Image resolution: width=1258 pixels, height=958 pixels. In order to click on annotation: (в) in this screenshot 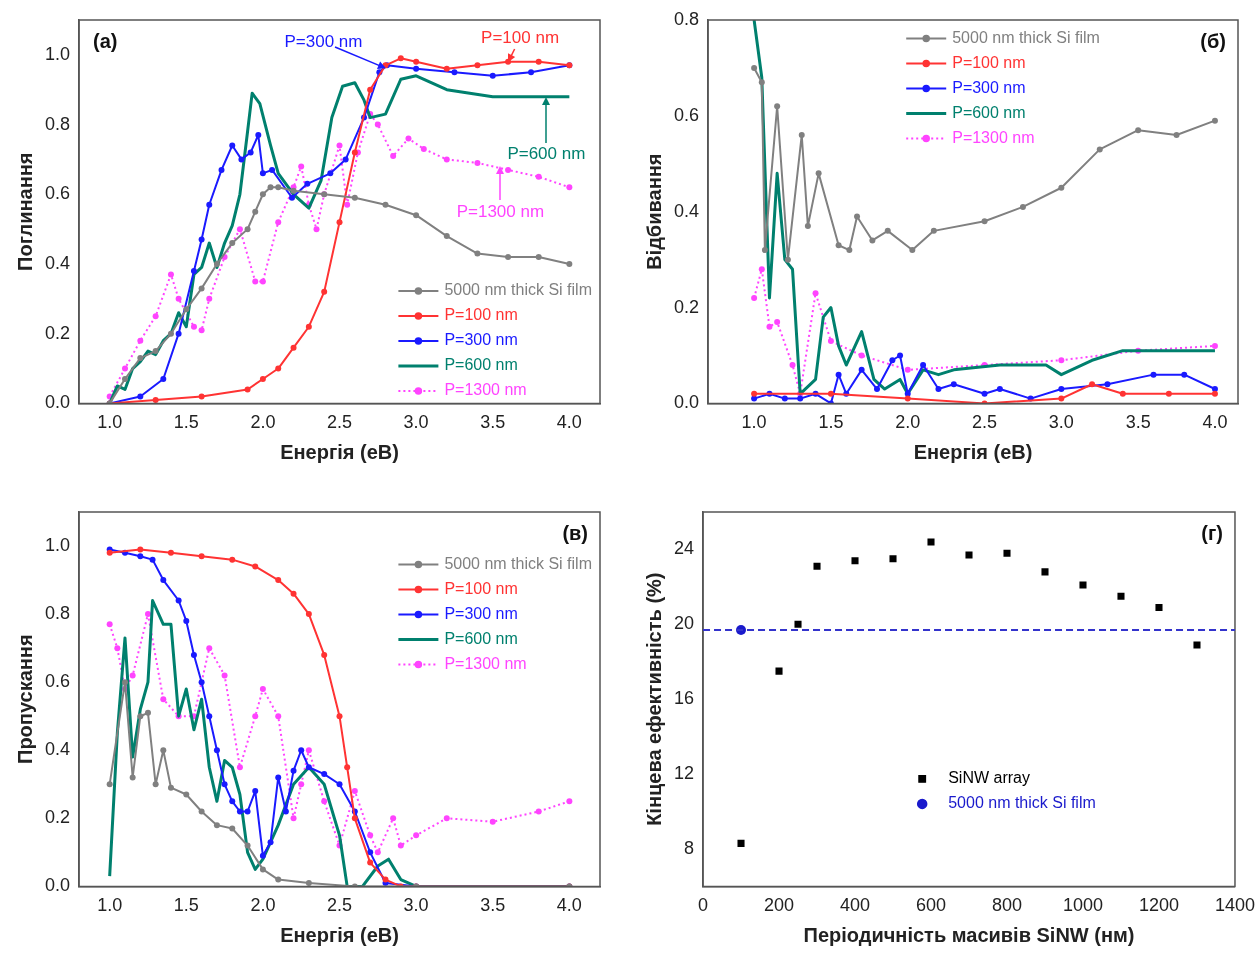, I will do `click(575, 532)`.